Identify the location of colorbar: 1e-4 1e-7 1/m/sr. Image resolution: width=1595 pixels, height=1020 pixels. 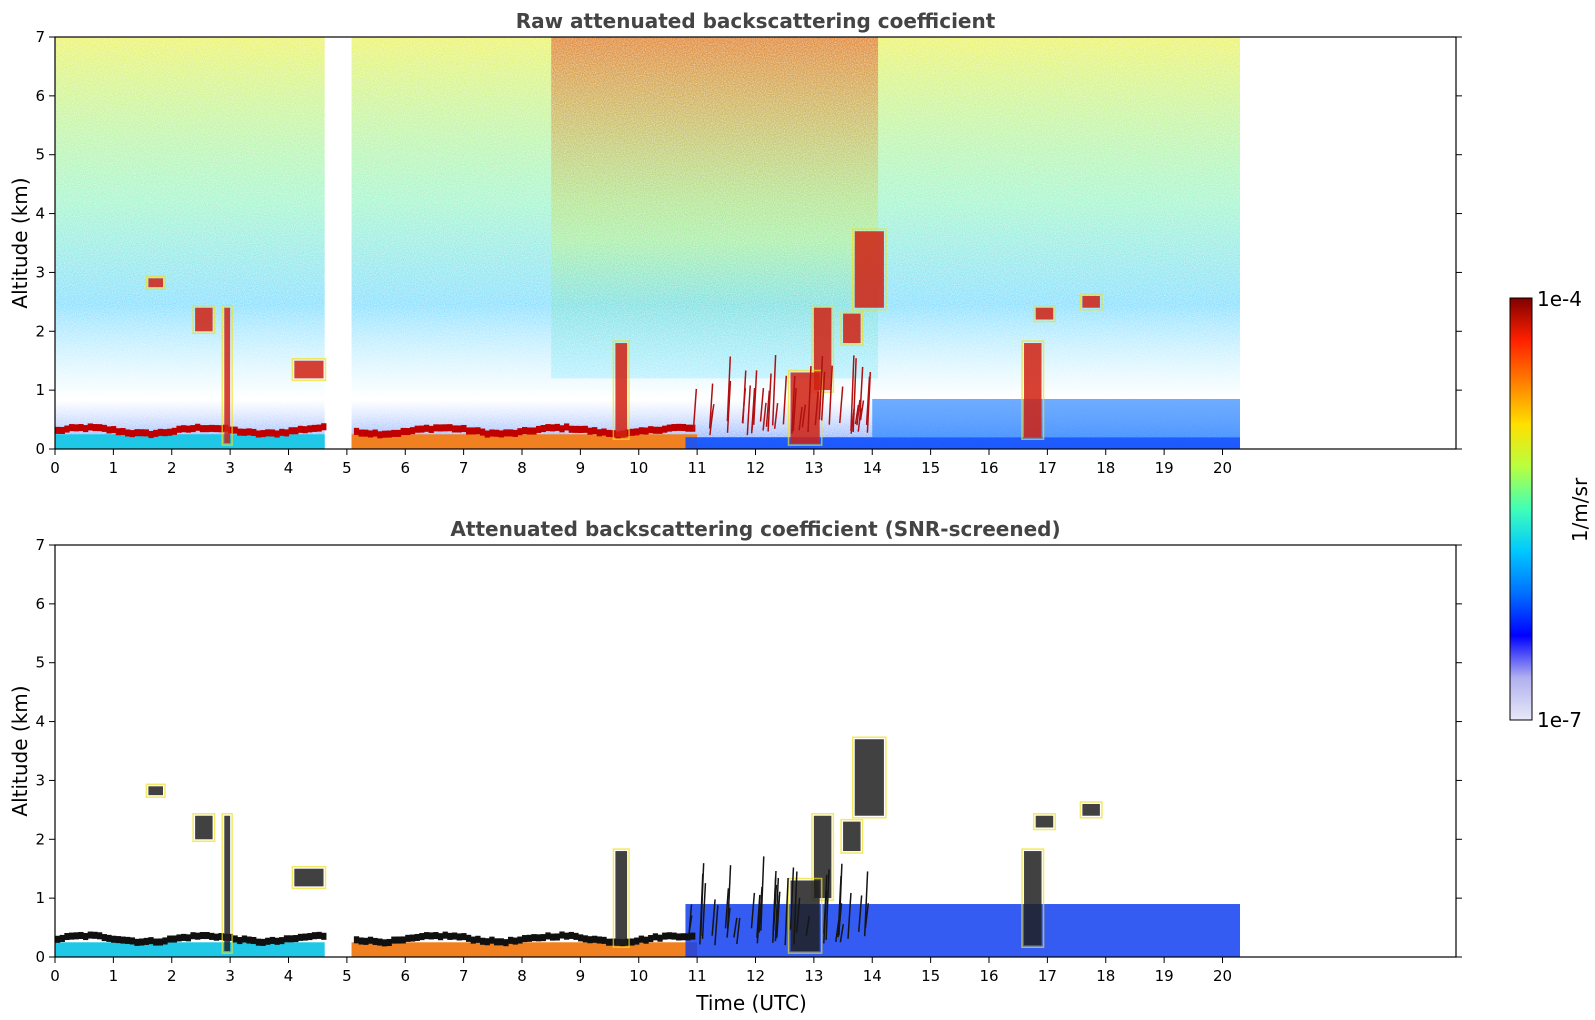
(1550, 509).